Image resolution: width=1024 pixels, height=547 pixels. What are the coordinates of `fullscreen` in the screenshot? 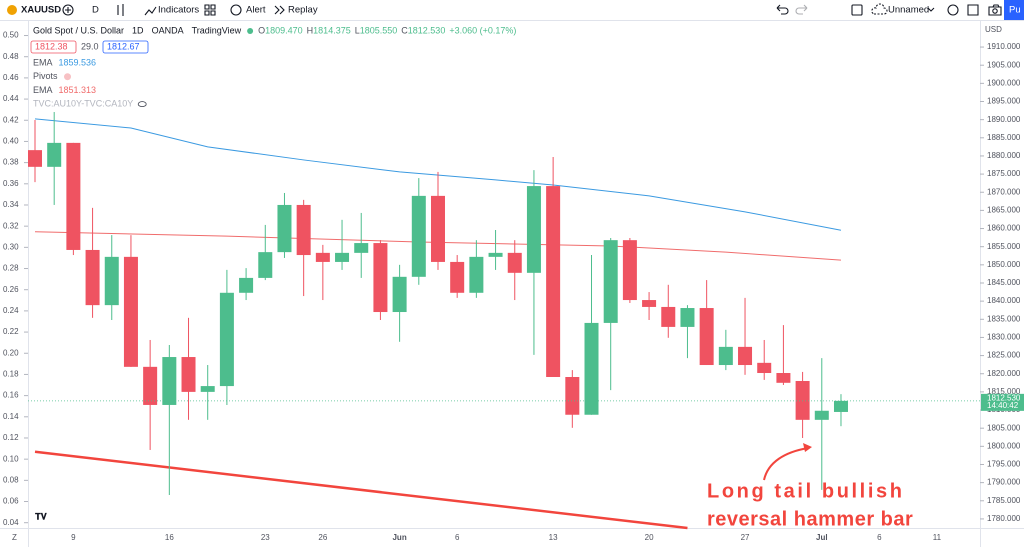 It's located at (973, 10).